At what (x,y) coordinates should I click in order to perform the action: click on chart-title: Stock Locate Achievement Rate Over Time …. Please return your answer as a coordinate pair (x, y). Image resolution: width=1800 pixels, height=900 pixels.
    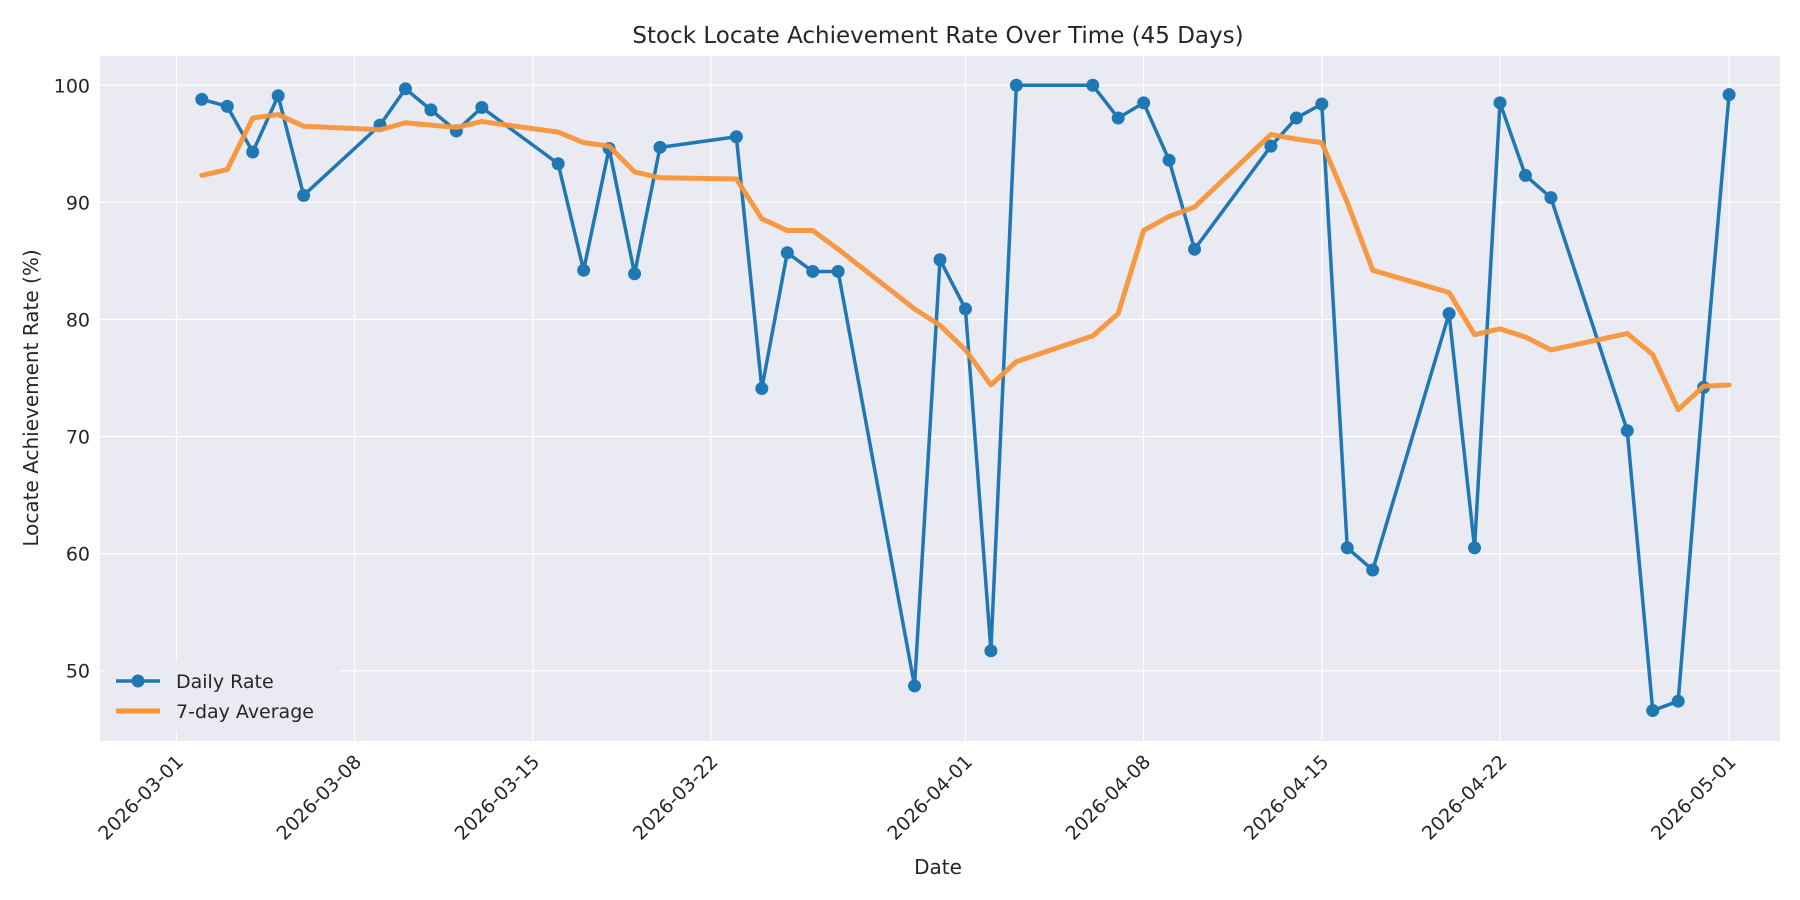
    Looking at the image, I should click on (937, 36).